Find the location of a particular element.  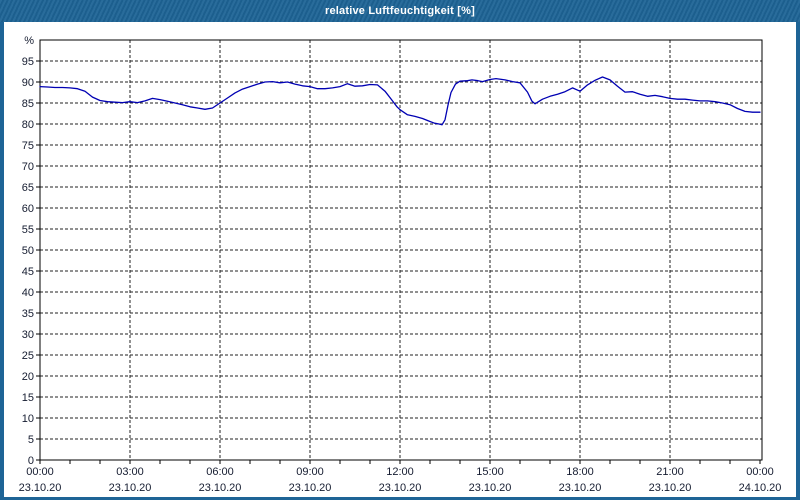

humidity-series-line is located at coordinates (400, 101).